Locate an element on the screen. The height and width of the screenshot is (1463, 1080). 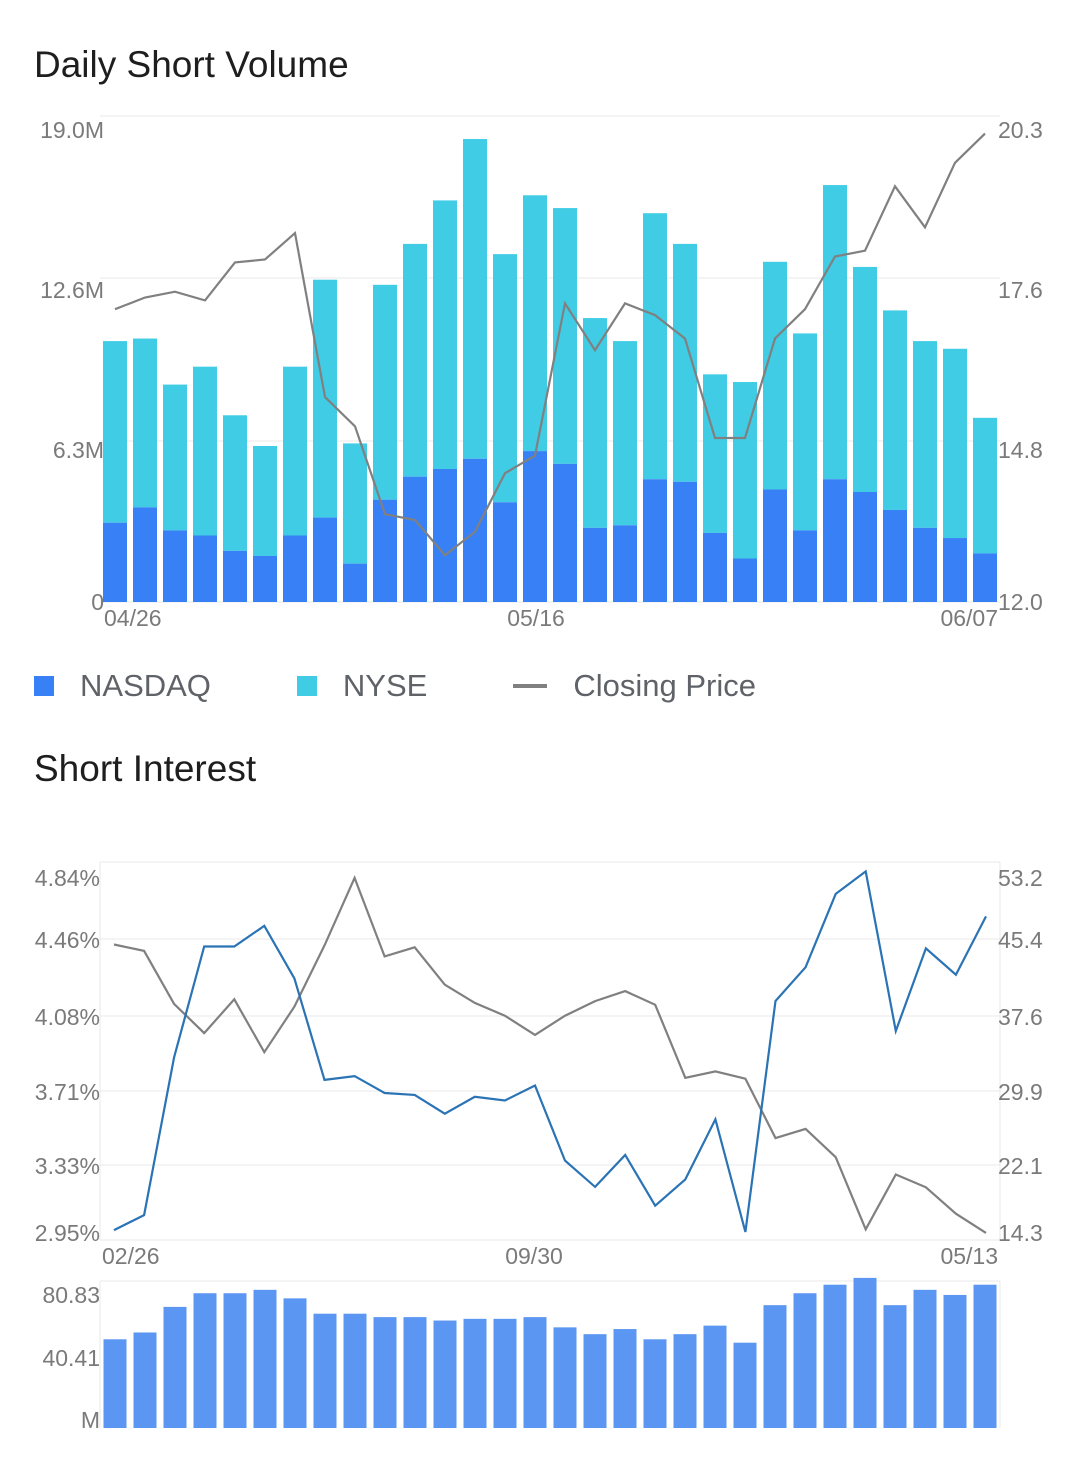
volume-tick-label: M is located at coordinates (90, 1420).